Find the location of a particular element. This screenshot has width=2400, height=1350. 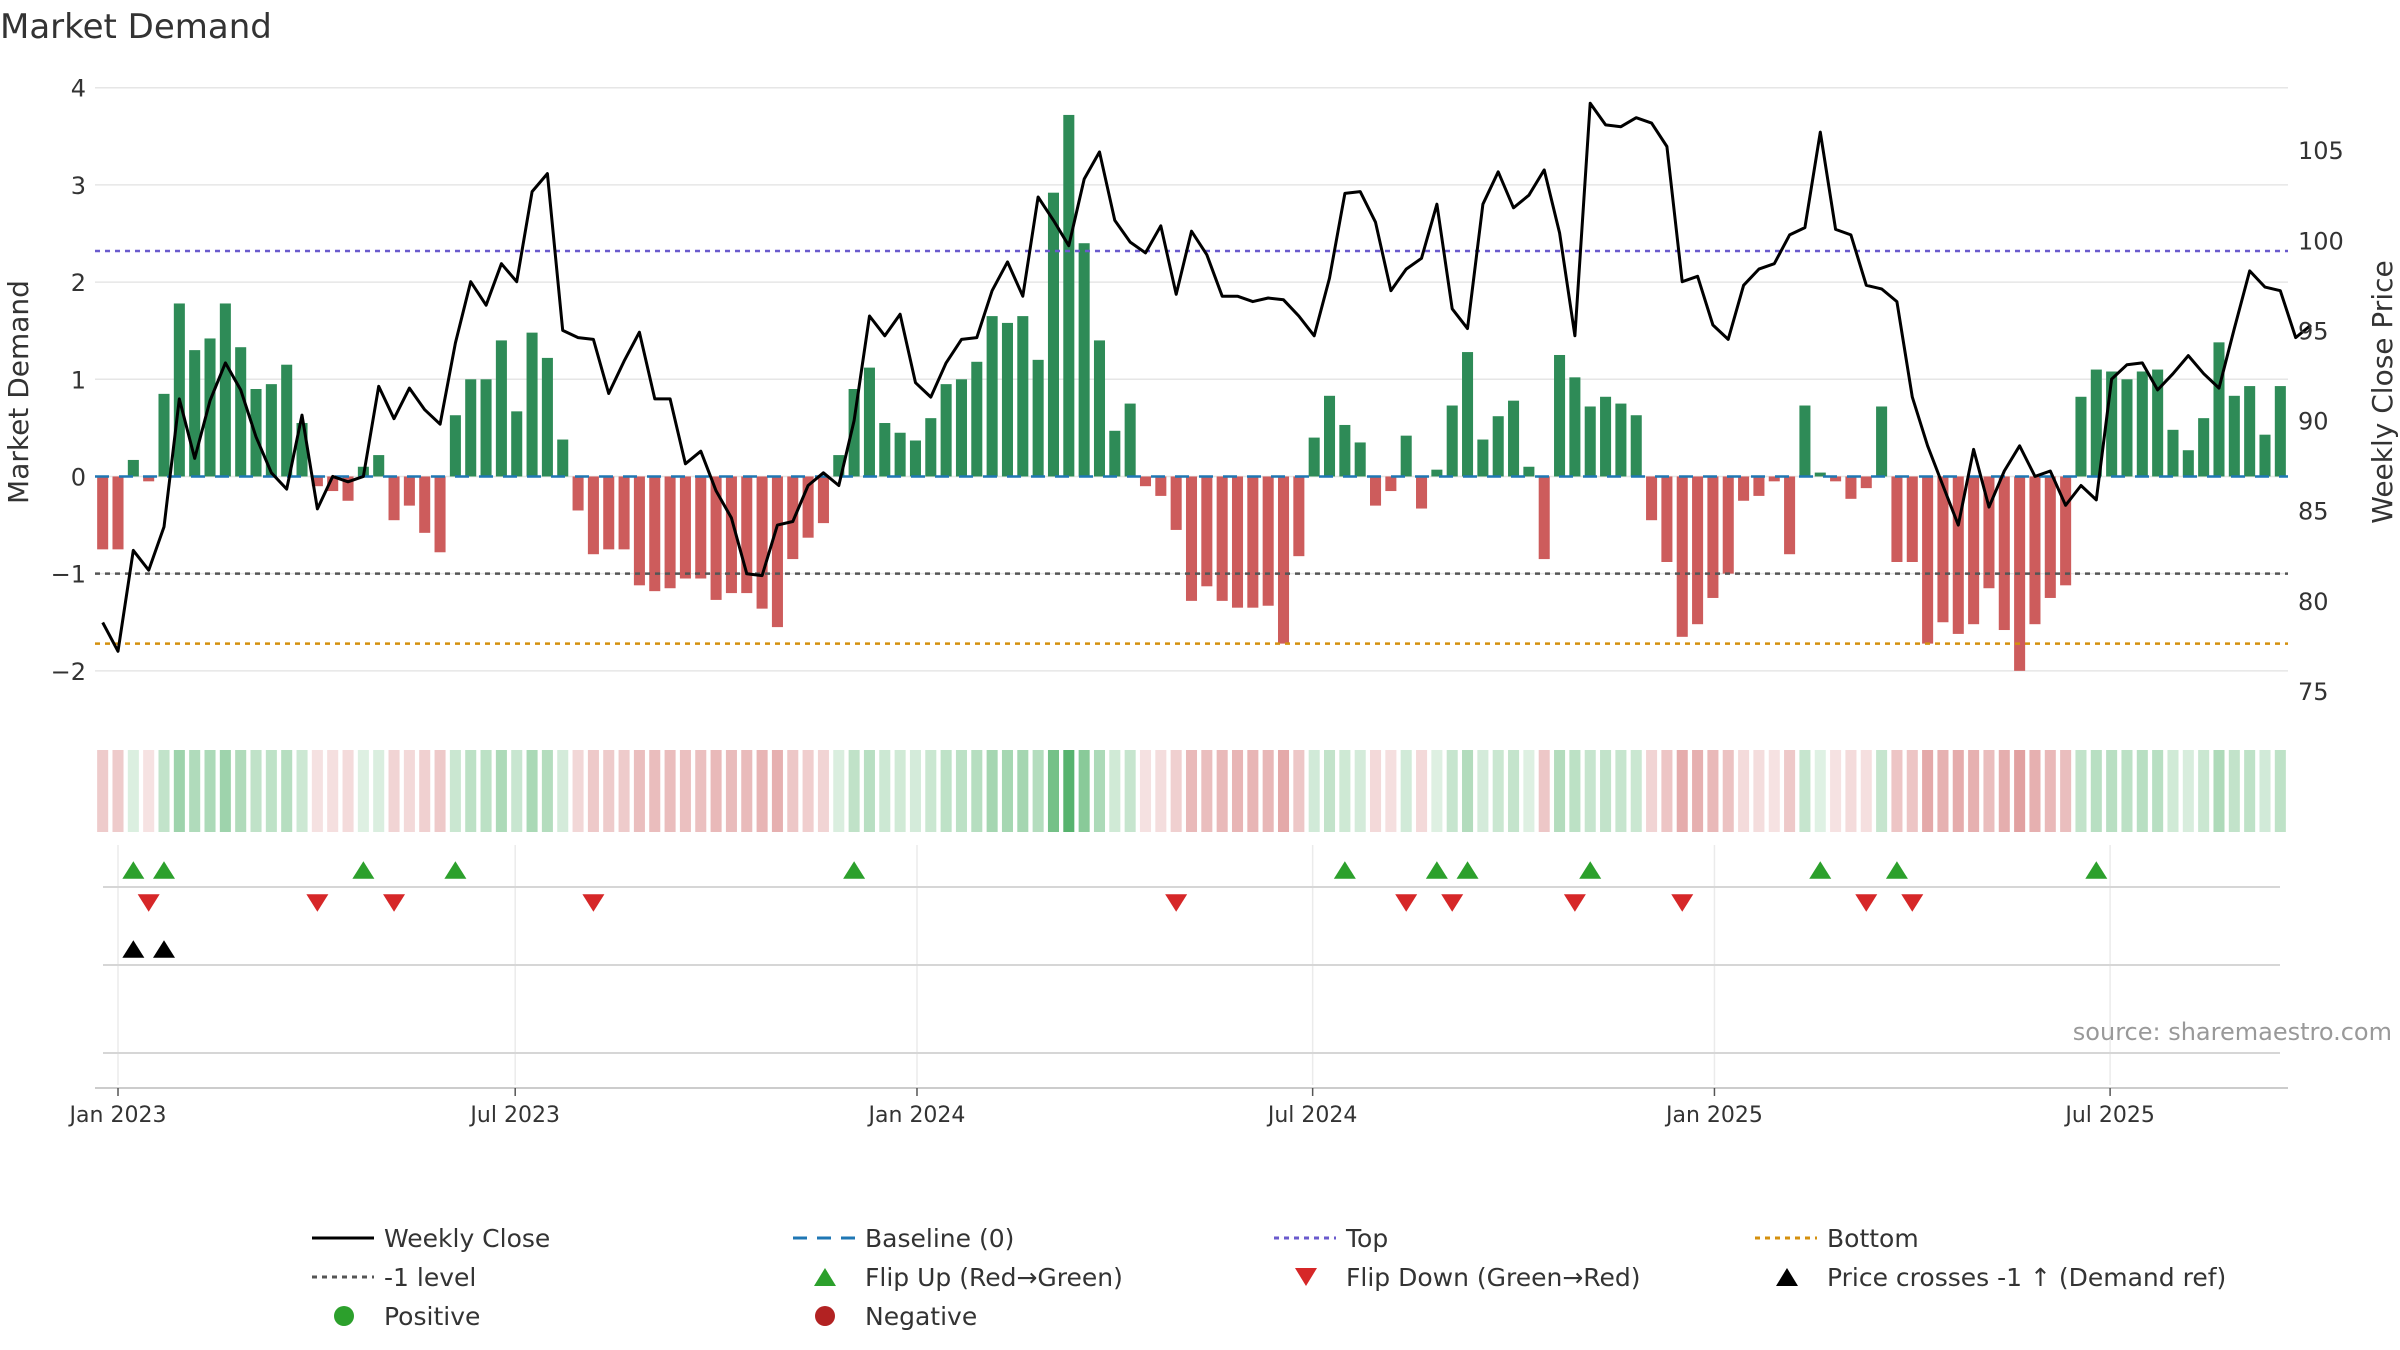

y-tick-label-right: 95 is located at coordinates (2313, 331).